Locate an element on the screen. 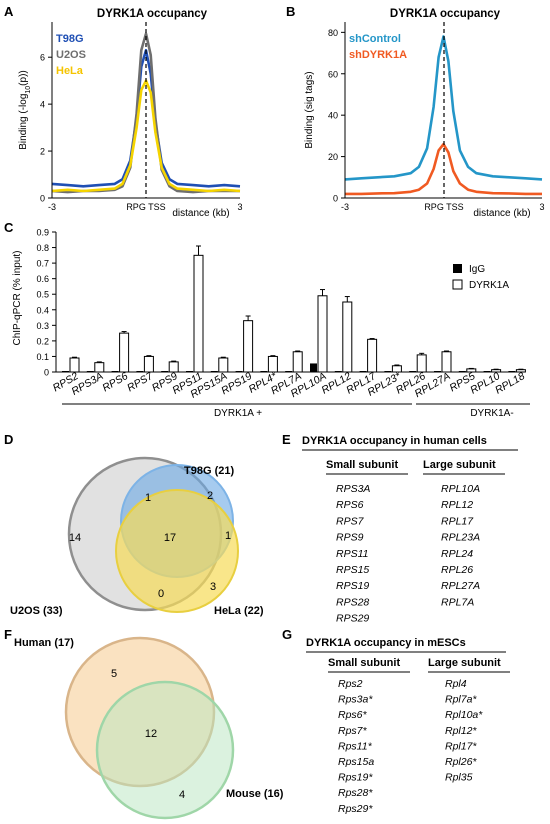 This screenshot has height=824, width=550. bar-dyrk1a-rps7 is located at coordinates (148, 364).